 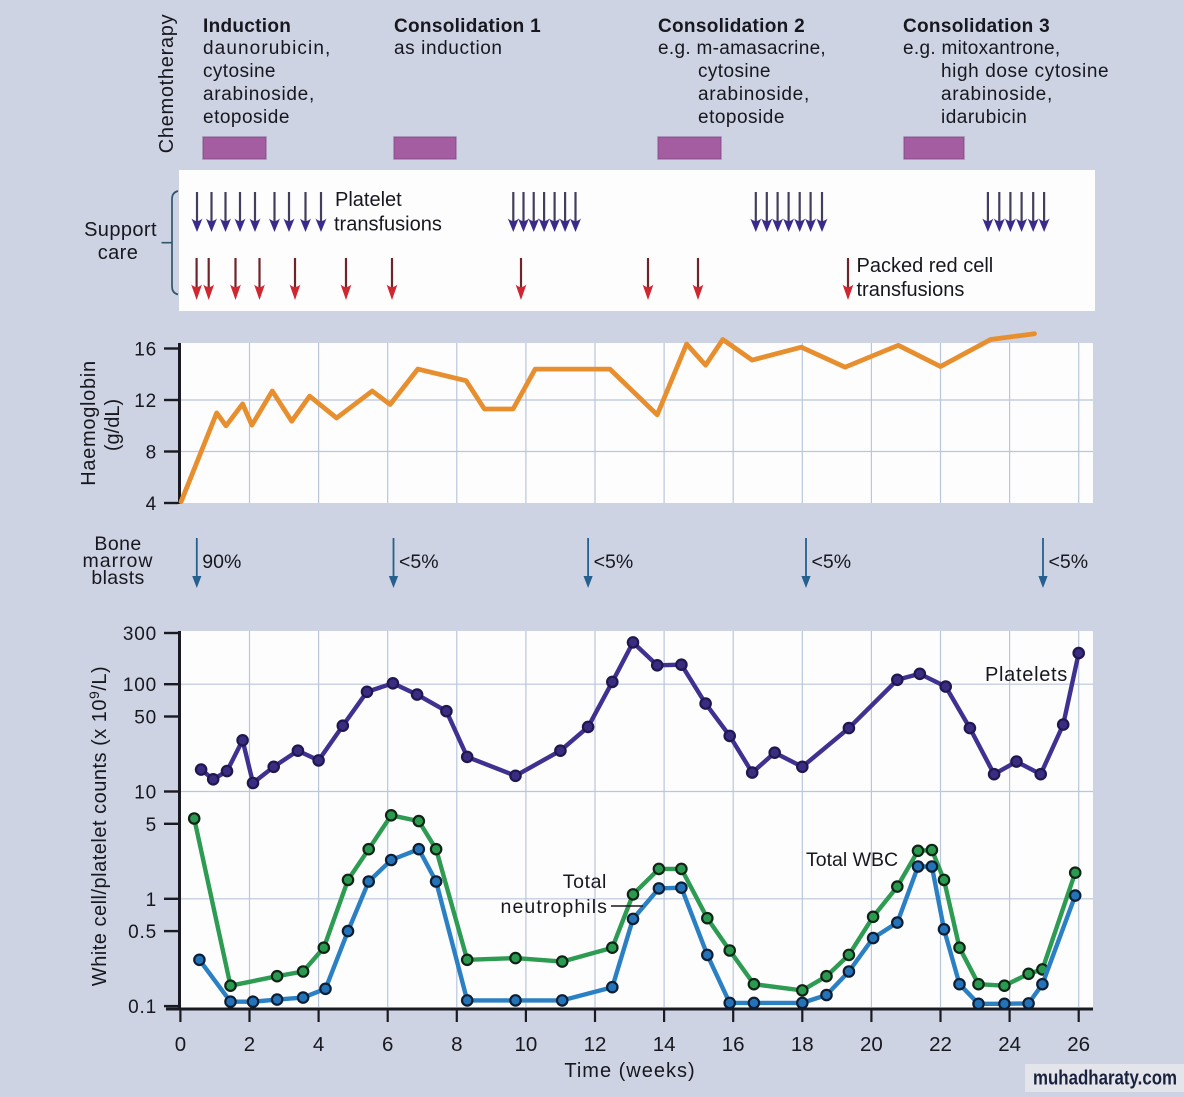 What do you see at coordinates (117, 561) in the screenshot?
I see `svg-text: marrow` at bounding box center [117, 561].